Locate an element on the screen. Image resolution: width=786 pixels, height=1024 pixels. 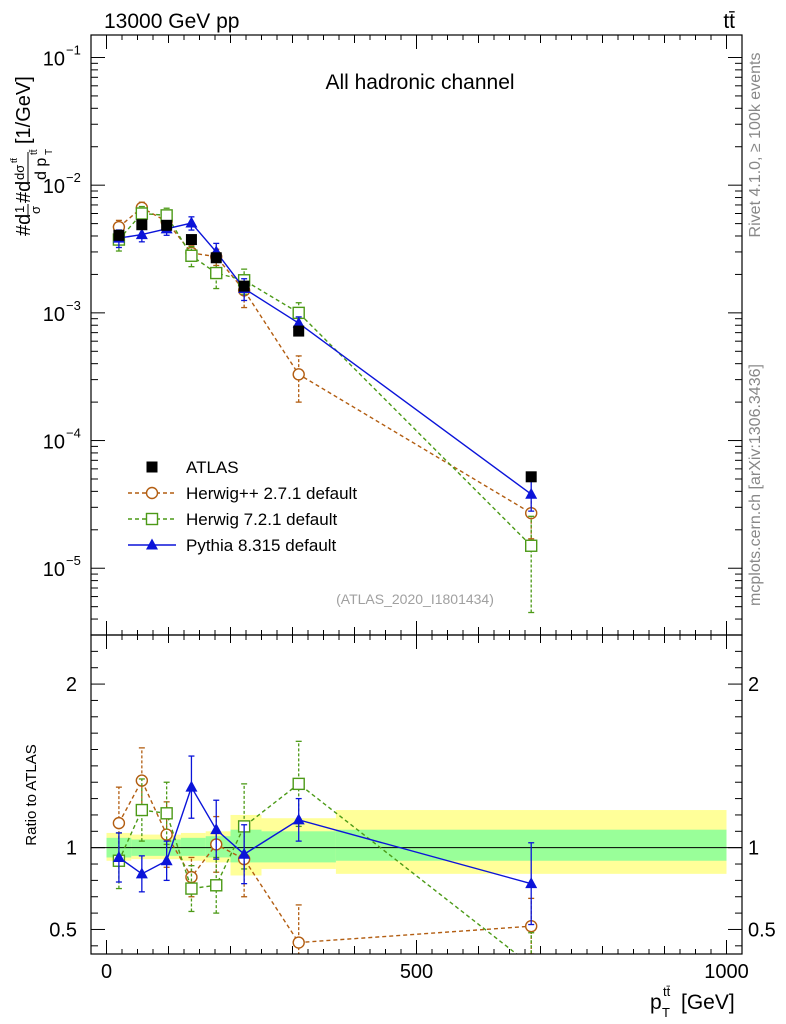
ratio-inner-band is located at coordinates (193, 846).